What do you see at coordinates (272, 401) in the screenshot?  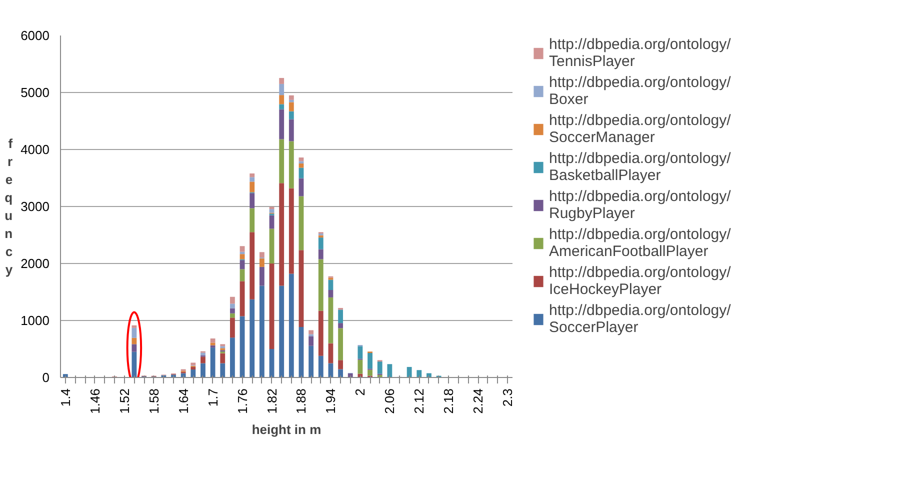 I see `x-tick-label: 1.82` at bounding box center [272, 401].